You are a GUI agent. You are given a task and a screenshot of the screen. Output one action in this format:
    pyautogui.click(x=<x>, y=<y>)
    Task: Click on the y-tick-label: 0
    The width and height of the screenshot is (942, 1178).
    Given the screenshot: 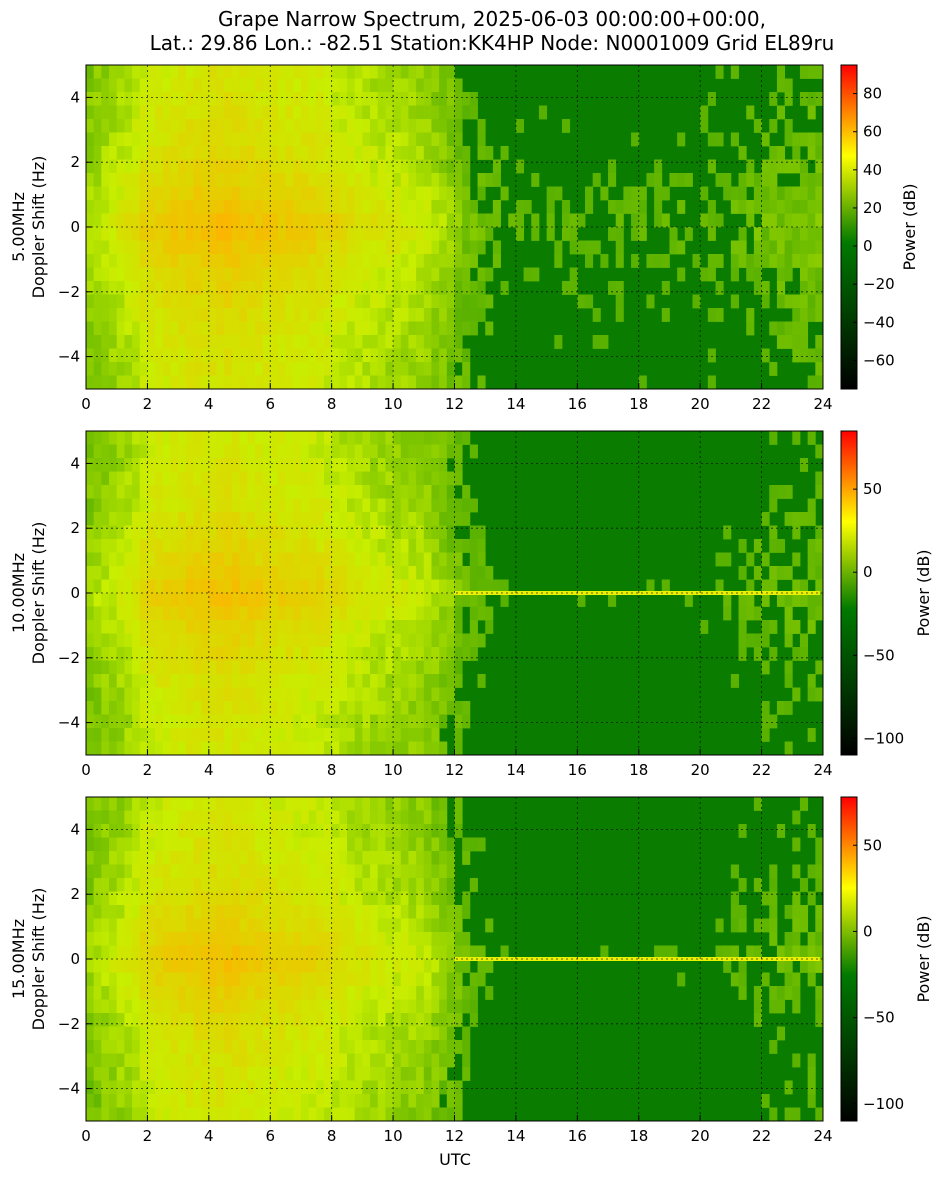 What is the action you would take?
    pyautogui.click(x=75, y=593)
    